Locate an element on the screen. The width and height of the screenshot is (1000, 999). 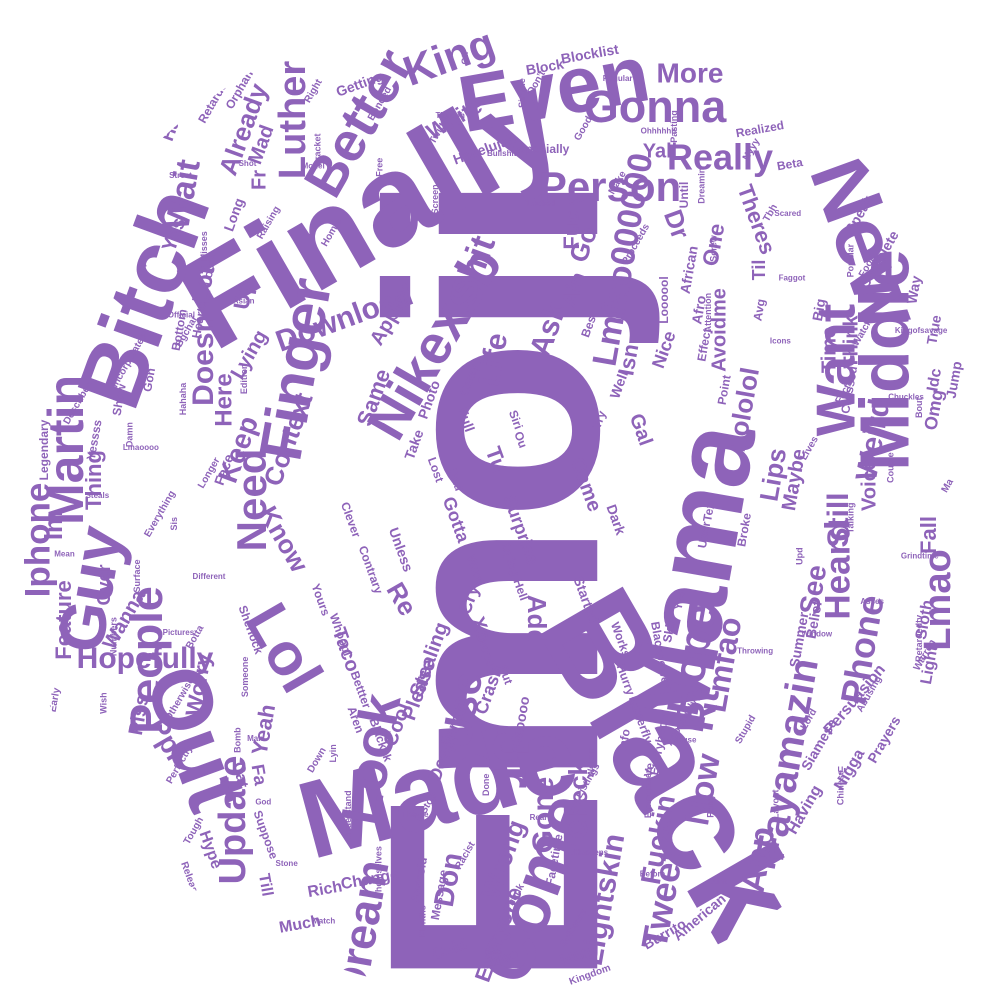
cloud-word: Cat is located at coordinates (240, 775).